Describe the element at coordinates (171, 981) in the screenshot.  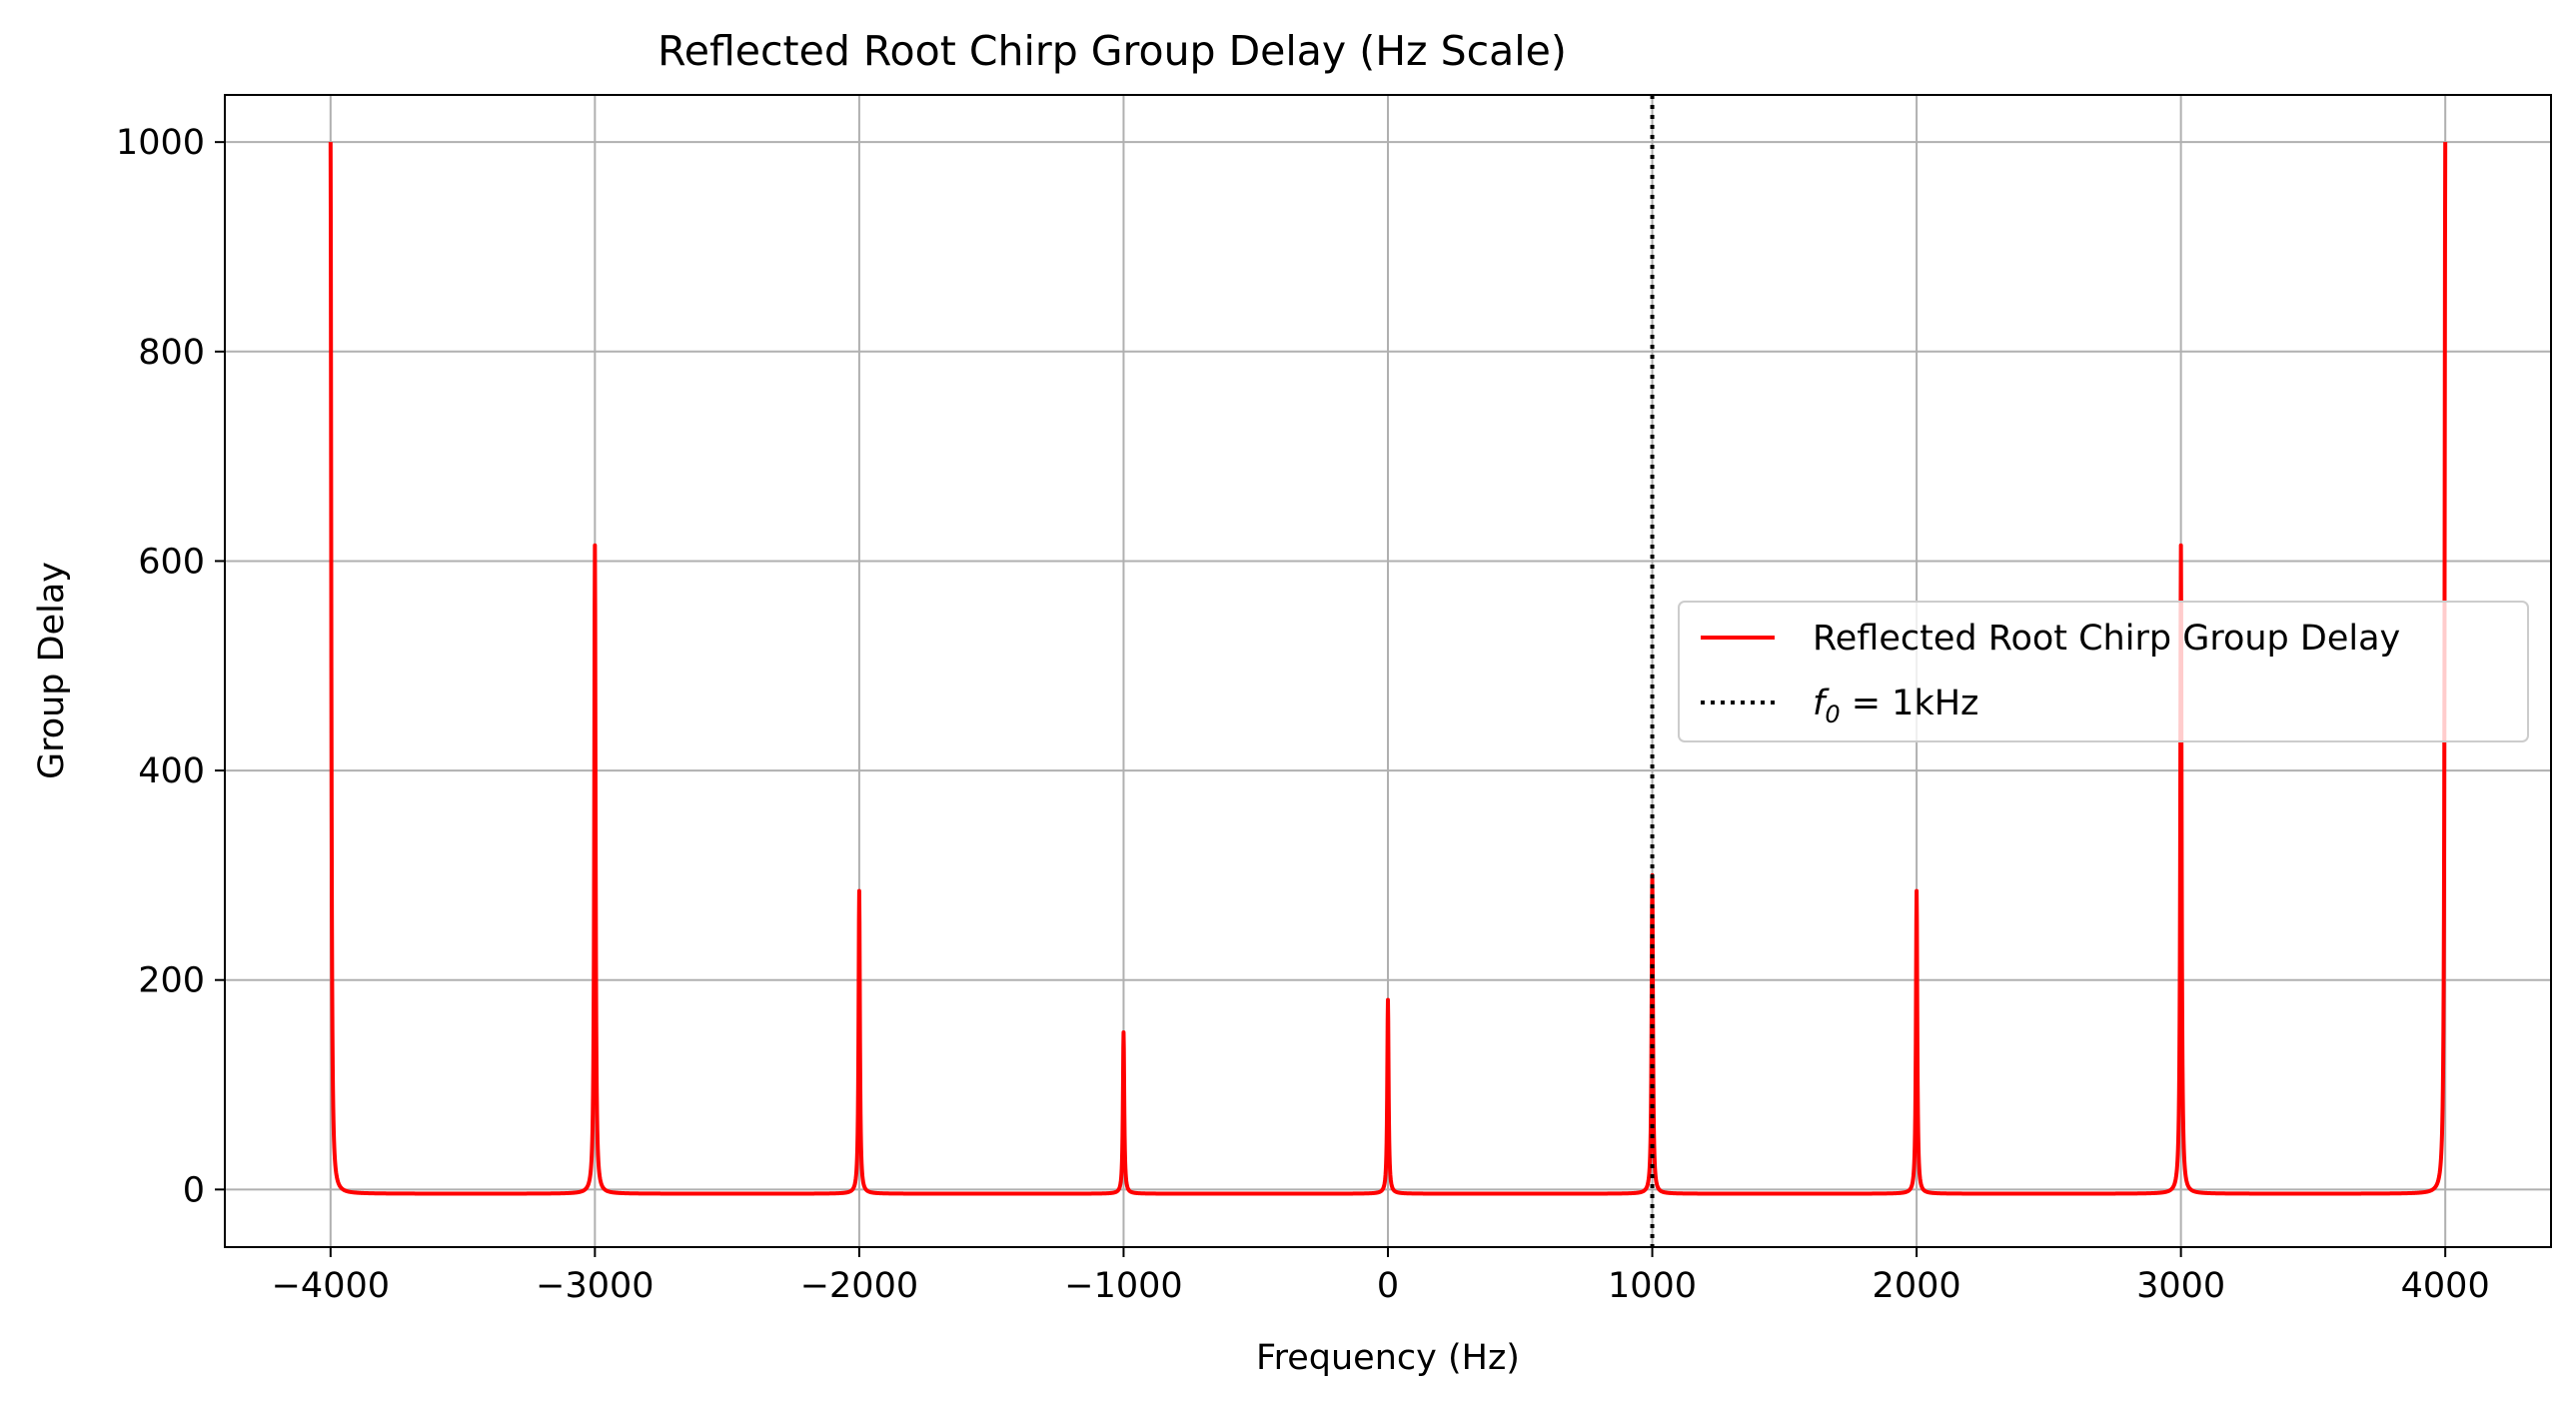
I see `y-tick-label: 200` at that location.